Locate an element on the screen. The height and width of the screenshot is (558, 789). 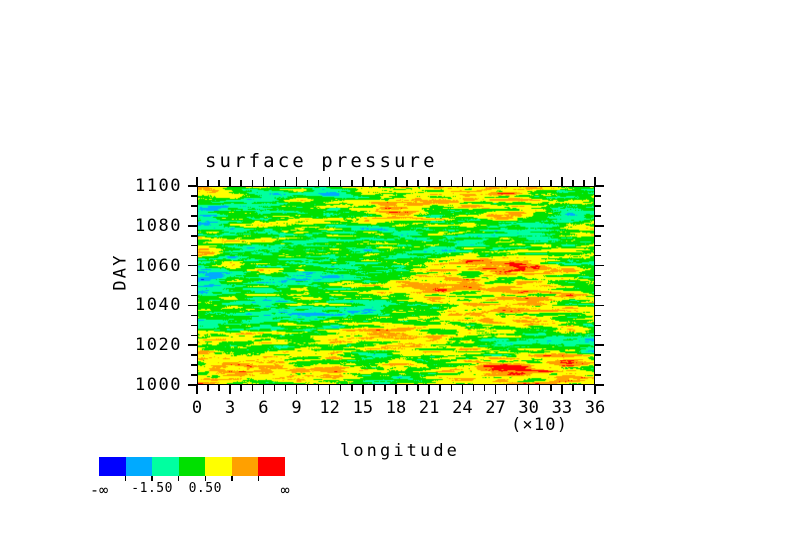
page-title: surface pressure is located at coordinates (321, 161).